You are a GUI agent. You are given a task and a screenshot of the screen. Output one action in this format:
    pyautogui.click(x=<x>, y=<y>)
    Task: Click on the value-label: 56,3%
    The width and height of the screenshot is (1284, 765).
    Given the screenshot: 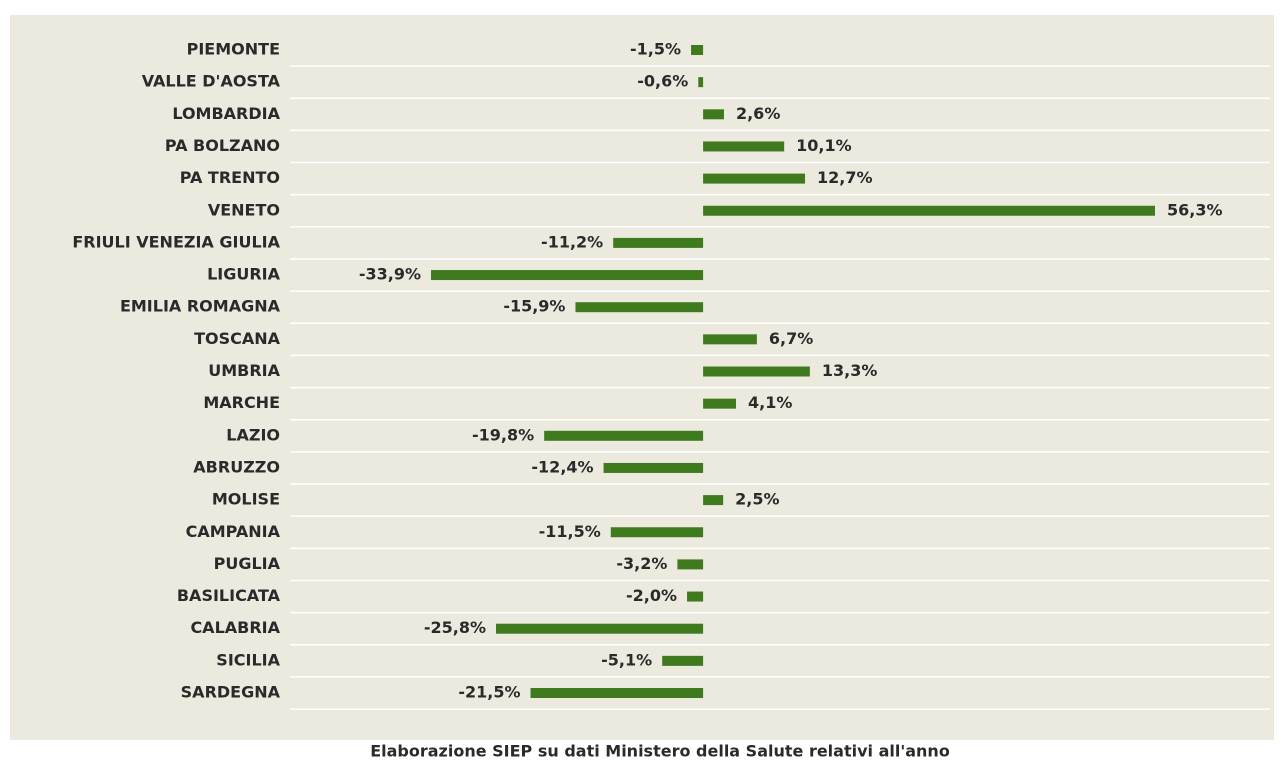 What is the action you would take?
    pyautogui.click(x=1195, y=209)
    